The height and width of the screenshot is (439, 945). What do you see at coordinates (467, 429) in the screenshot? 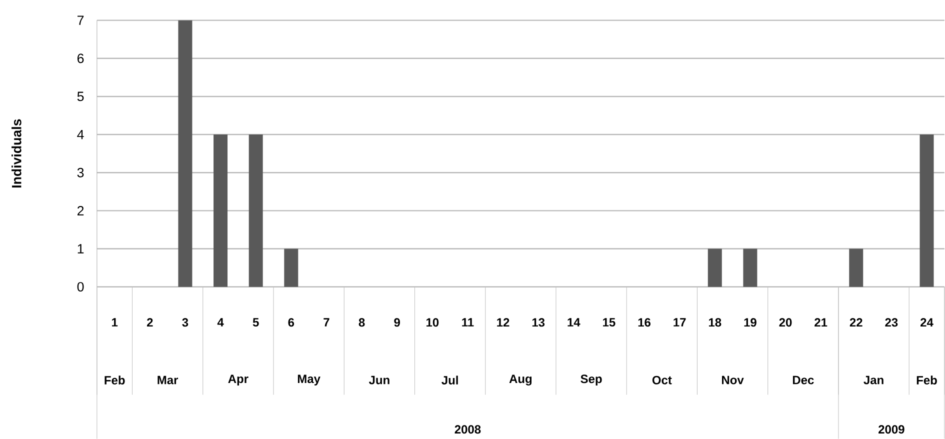
I see `text: 2008` at bounding box center [467, 429].